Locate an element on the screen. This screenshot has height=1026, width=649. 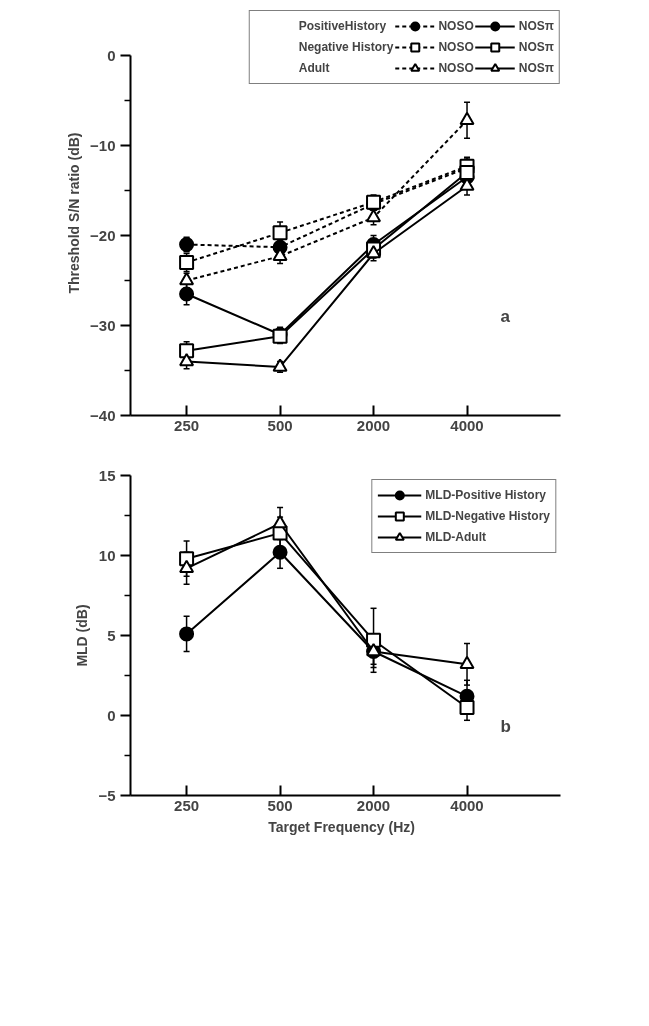
y-tick-label: 5 is located at coordinates (111, 635).